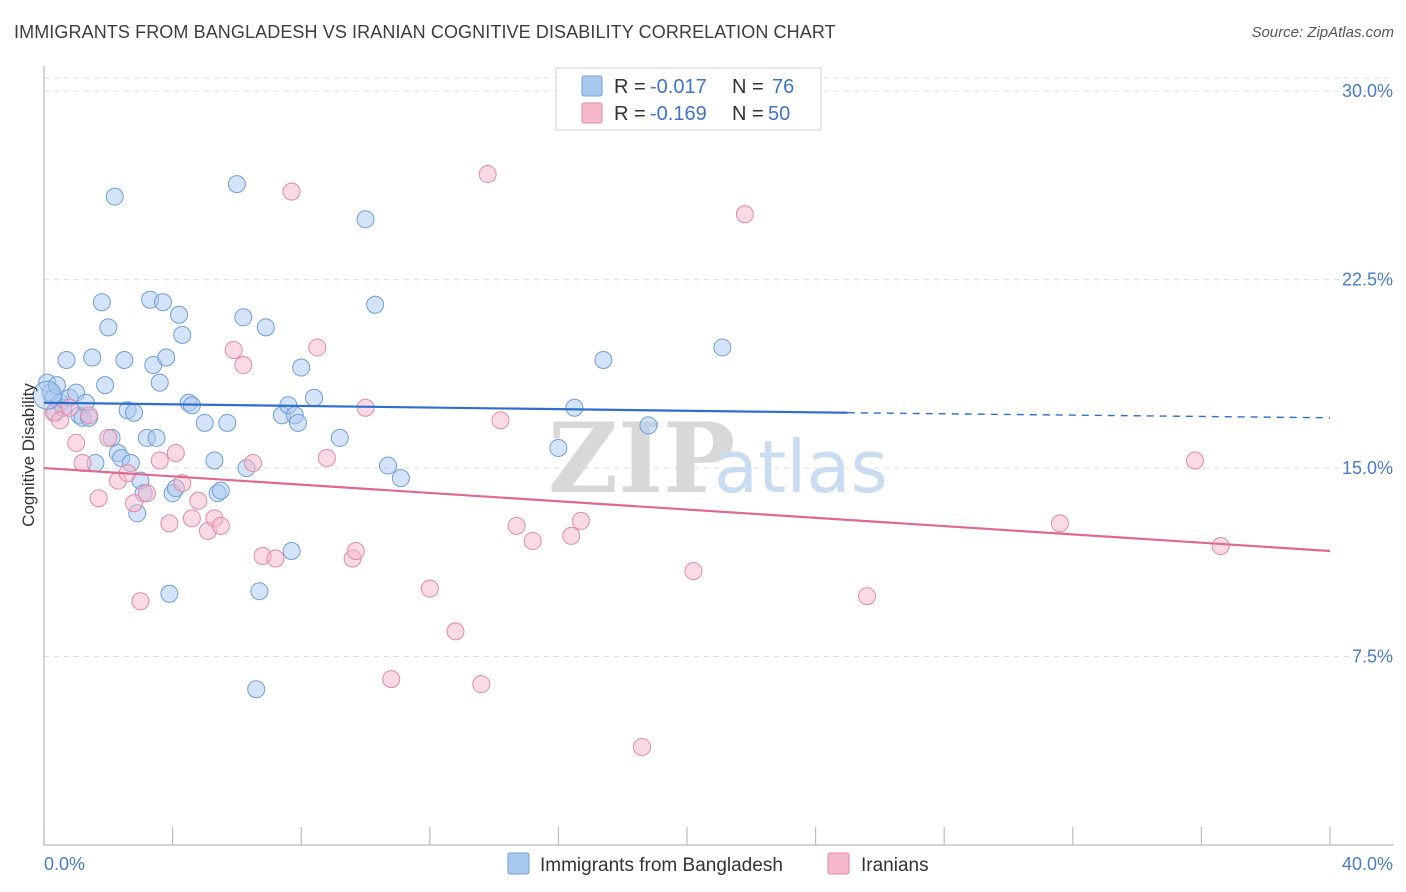 The width and height of the screenshot is (1406, 892). What do you see at coordinates (678, 114) in the screenshot?
I see `legend-r-value-2: -0.169` at bounding box center [678, 114].